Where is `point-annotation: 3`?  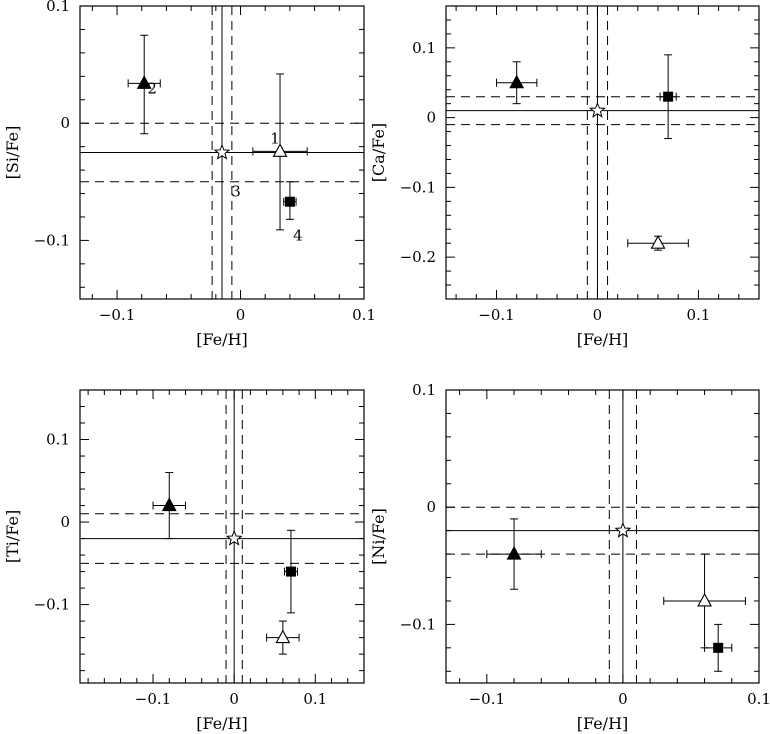 point-annotation: 3 is located at coordinates (236, 192).